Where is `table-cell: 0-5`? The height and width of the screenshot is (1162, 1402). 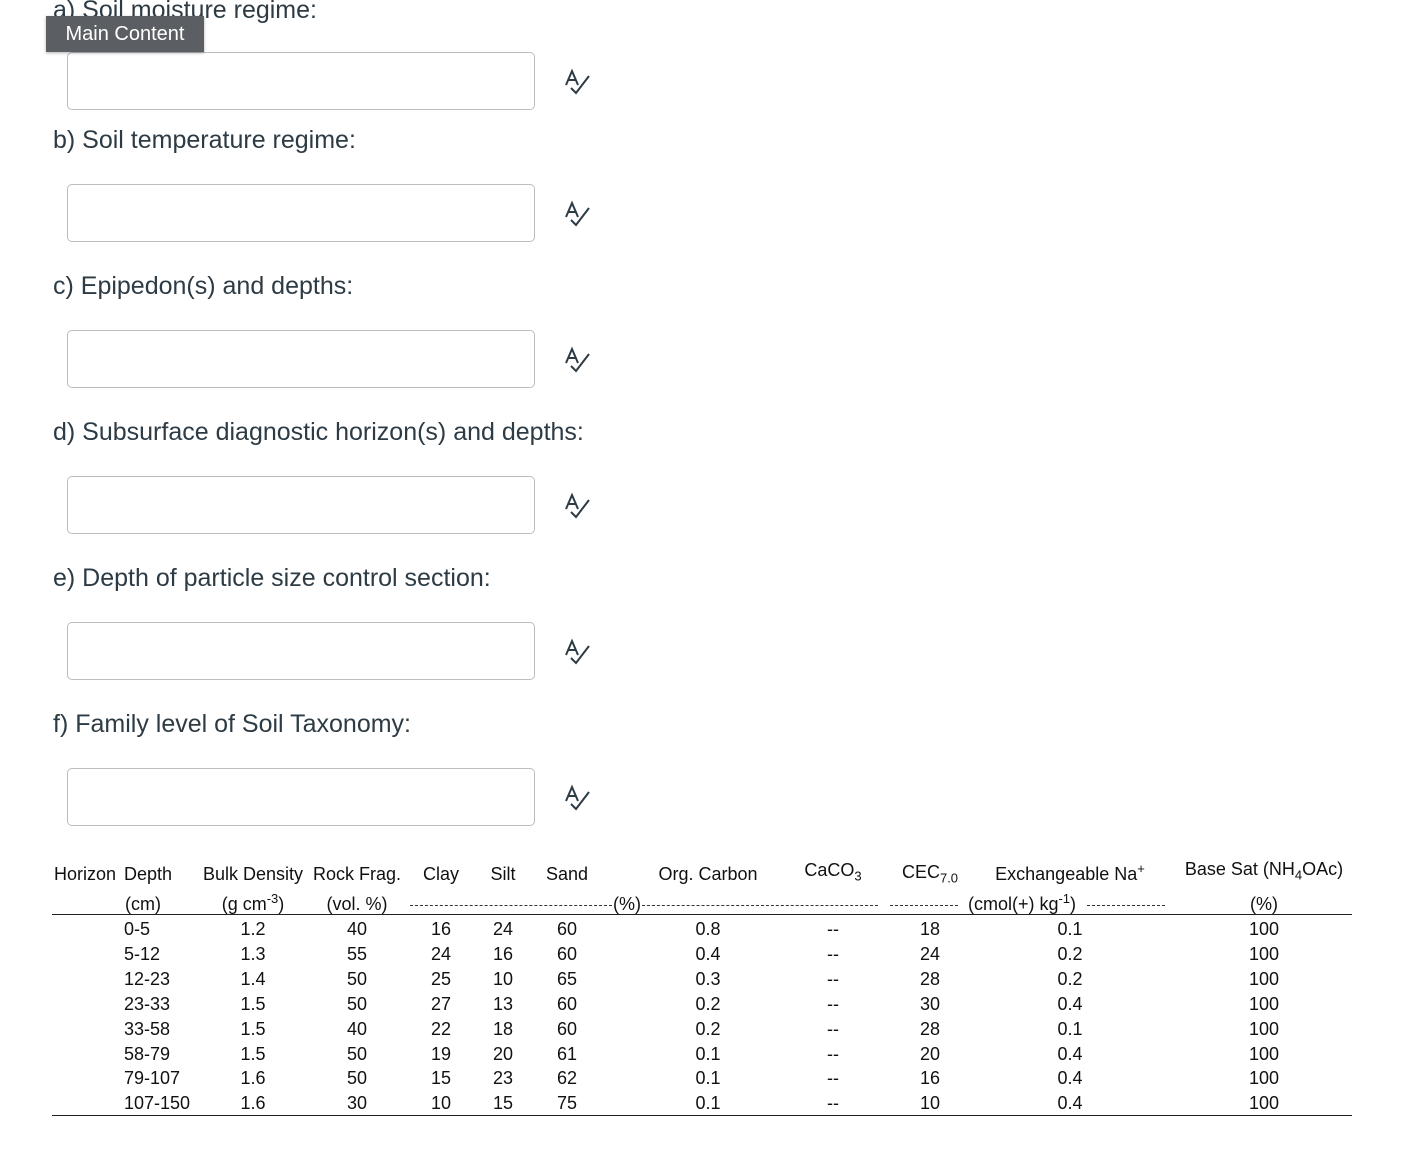 table-cell: 0-5 is located at coordinates (137, 929).